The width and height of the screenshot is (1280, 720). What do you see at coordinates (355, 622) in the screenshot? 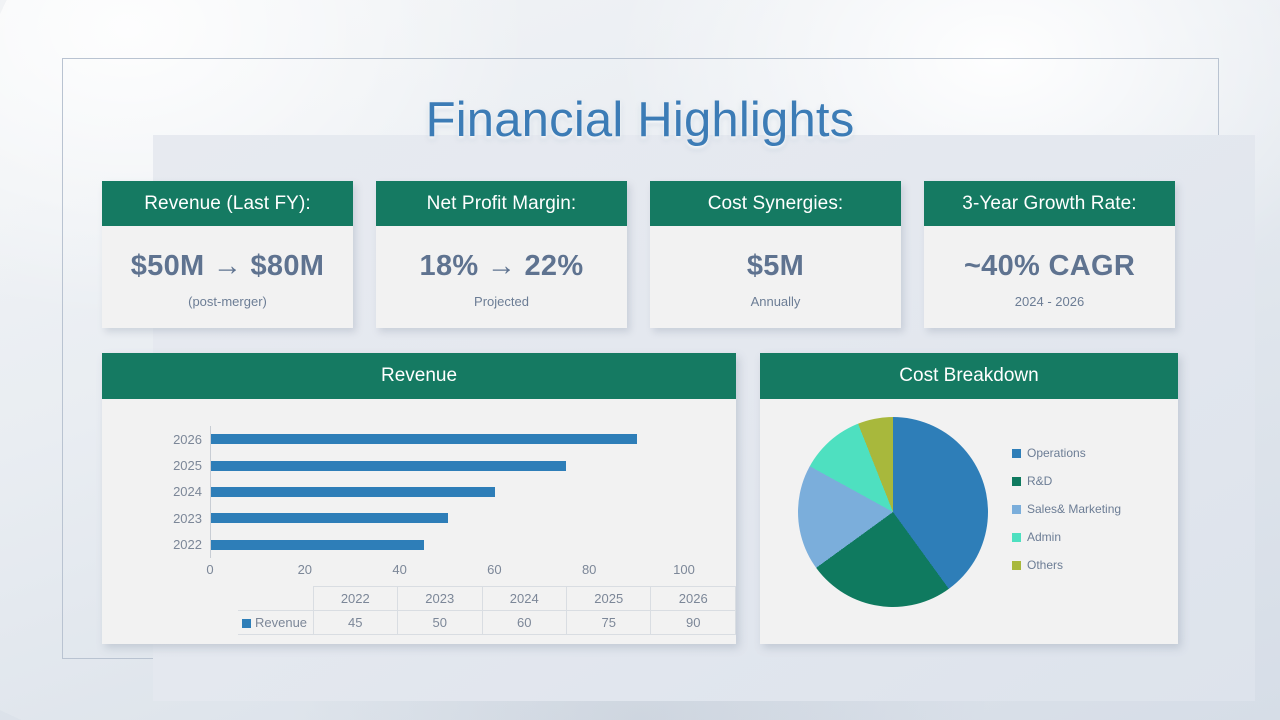
I see `table-cell: 45` at bounding box center [355, 622].